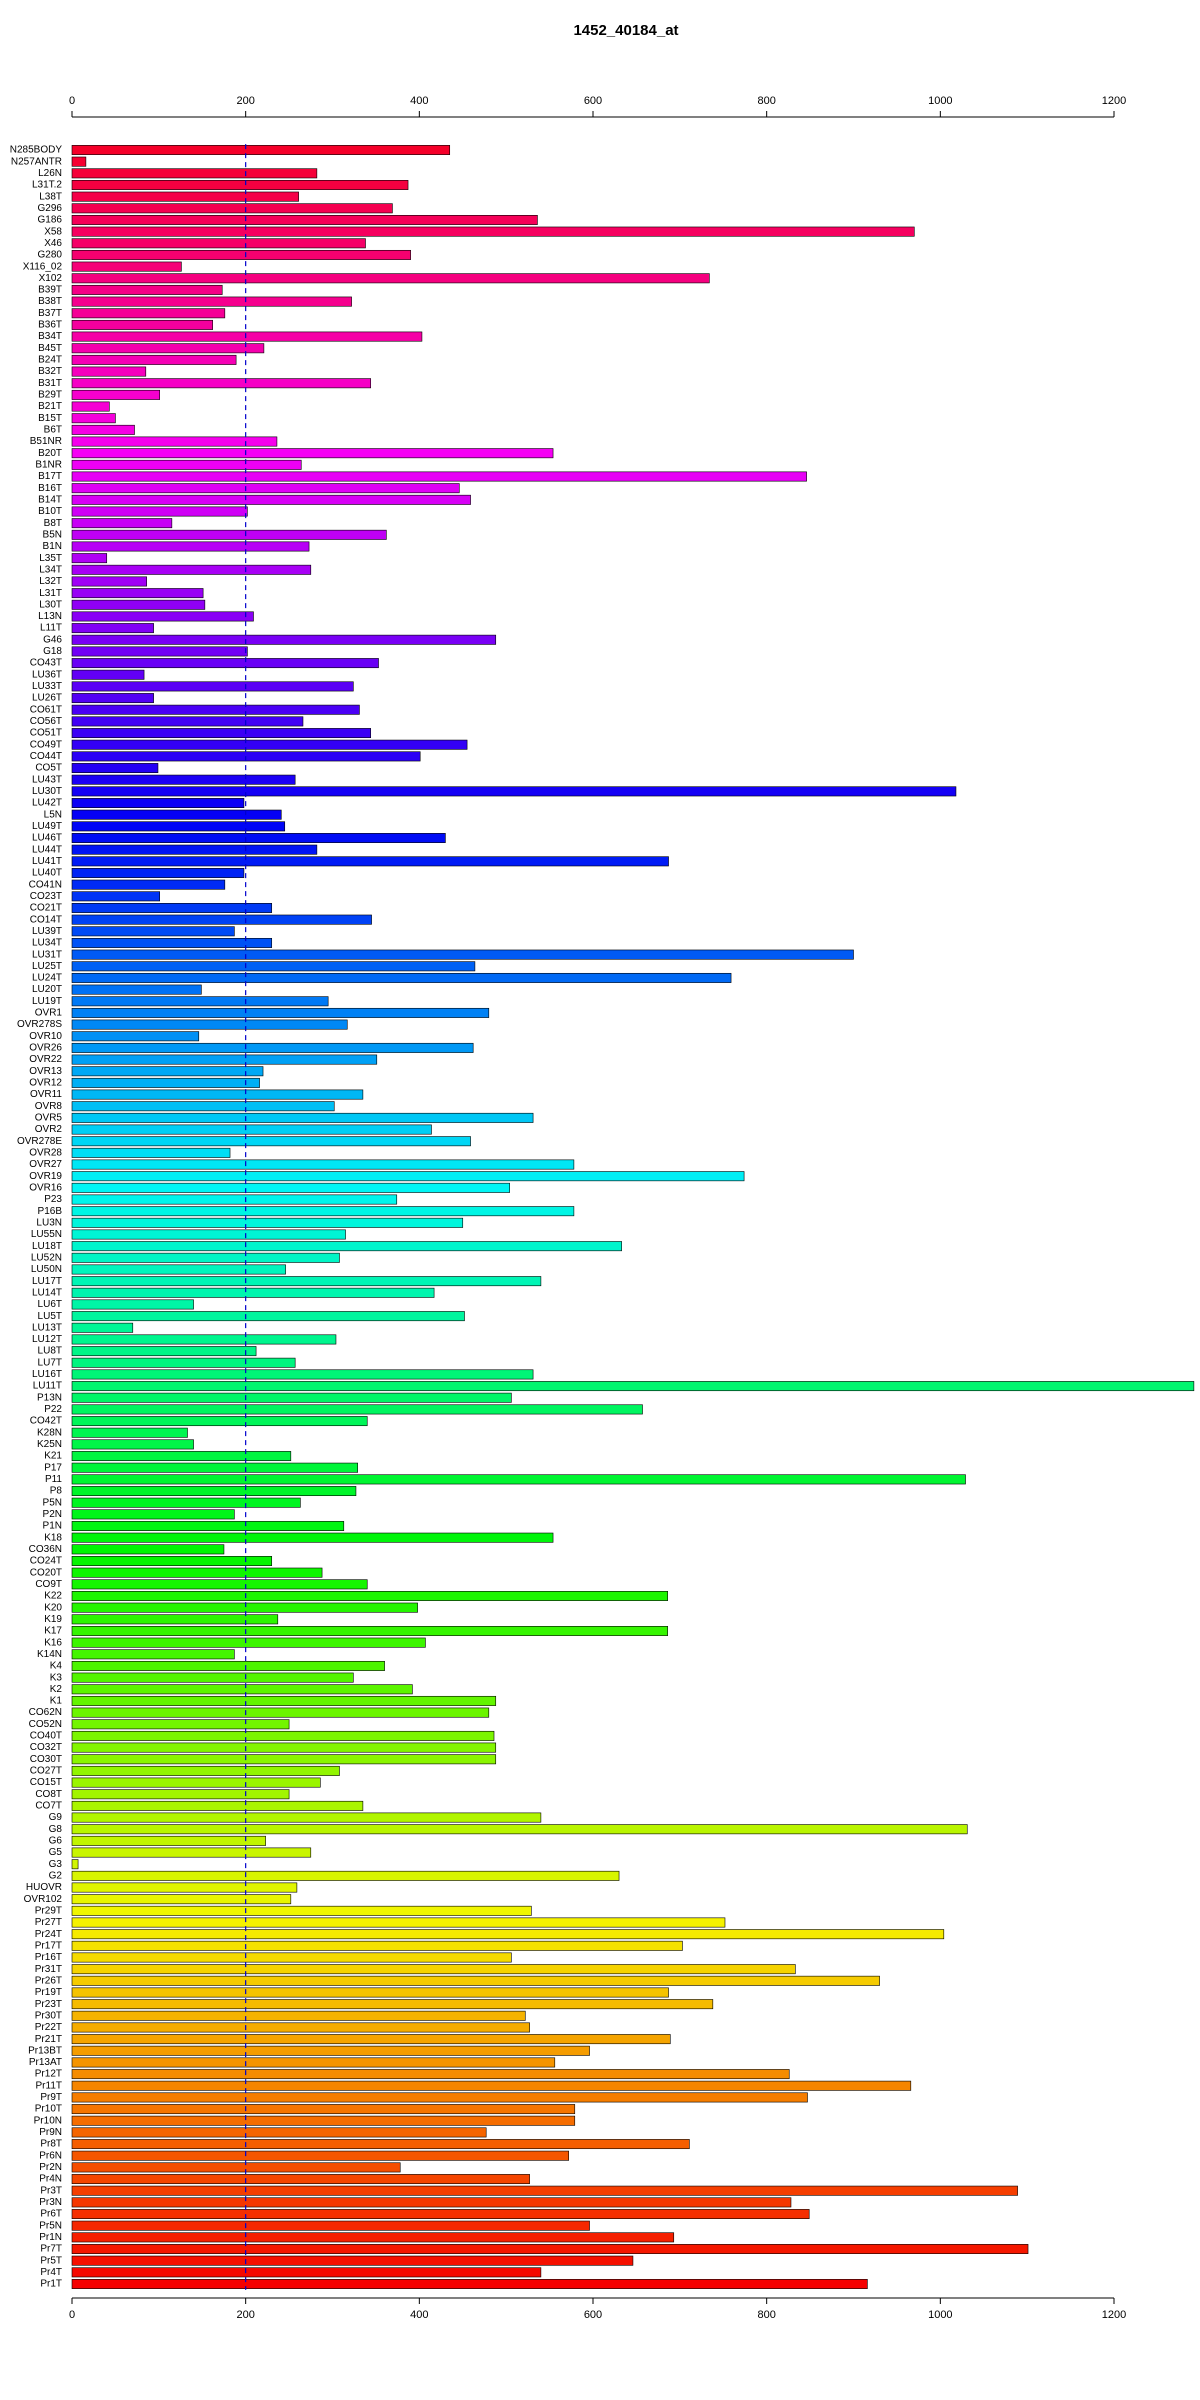  Describe the element at coordinates (47, 873) in the screenshot. I see `category-label: LU40T` at that location.